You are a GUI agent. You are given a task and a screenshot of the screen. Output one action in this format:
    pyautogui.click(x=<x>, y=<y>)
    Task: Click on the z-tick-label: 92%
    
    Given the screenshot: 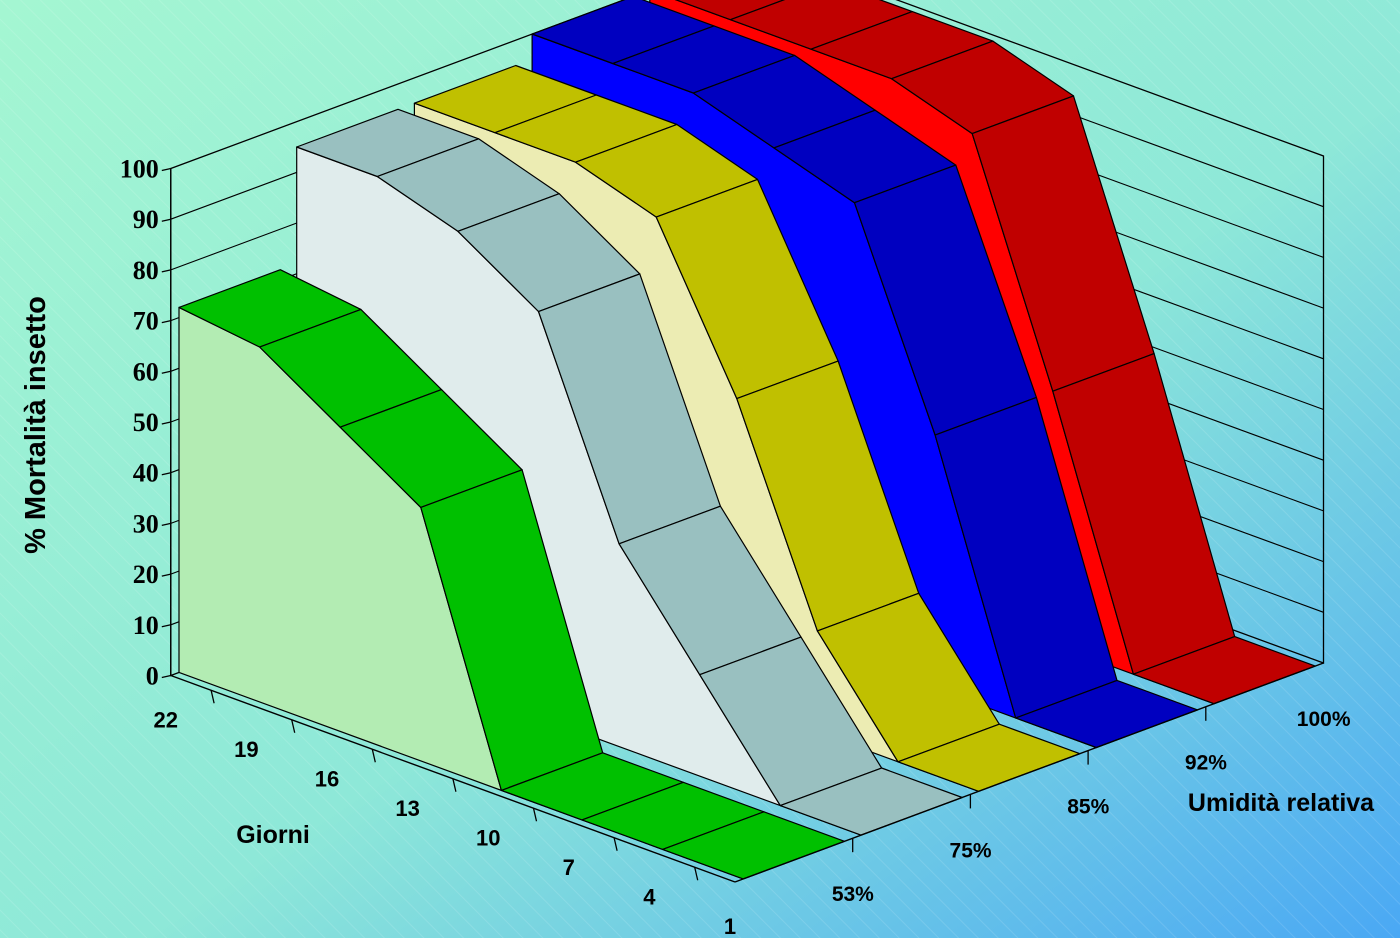 What is the action you would take?
    pyautogui.click(x=1206, y=763)
    